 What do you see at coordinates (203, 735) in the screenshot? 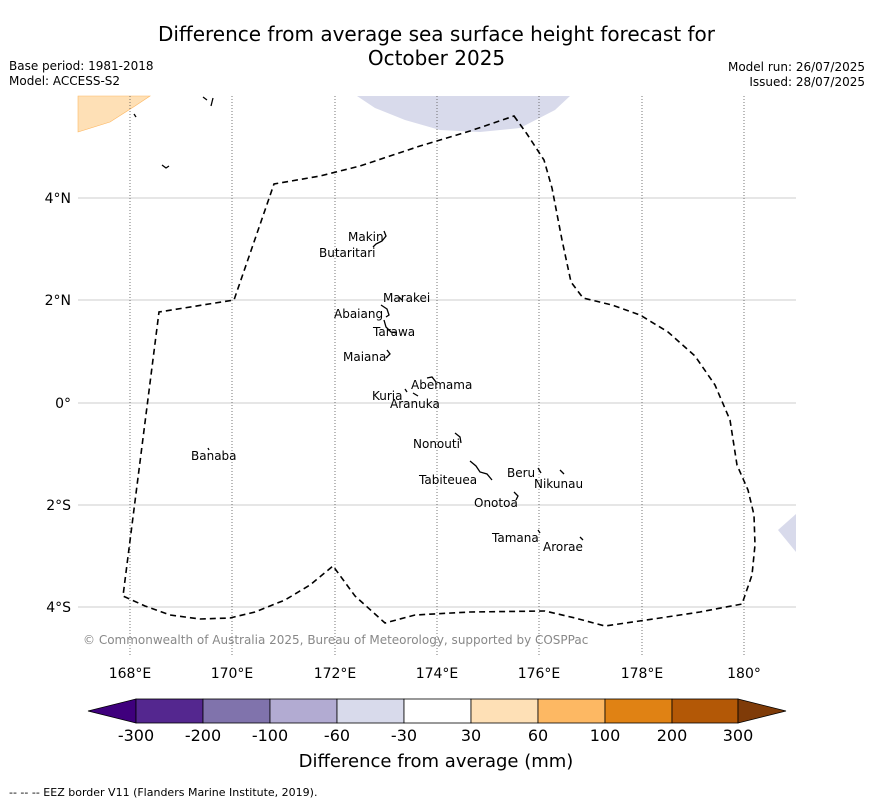
I see `colorbar-label-2: -200` at bounding box center [203, 735].